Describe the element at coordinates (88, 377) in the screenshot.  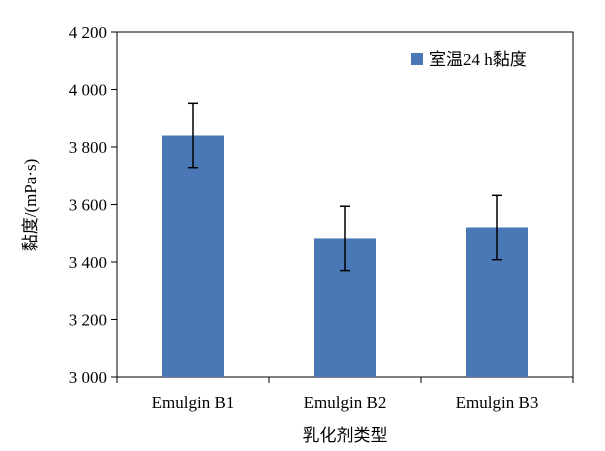
I see `y-tick-label: 3 000` at that location.